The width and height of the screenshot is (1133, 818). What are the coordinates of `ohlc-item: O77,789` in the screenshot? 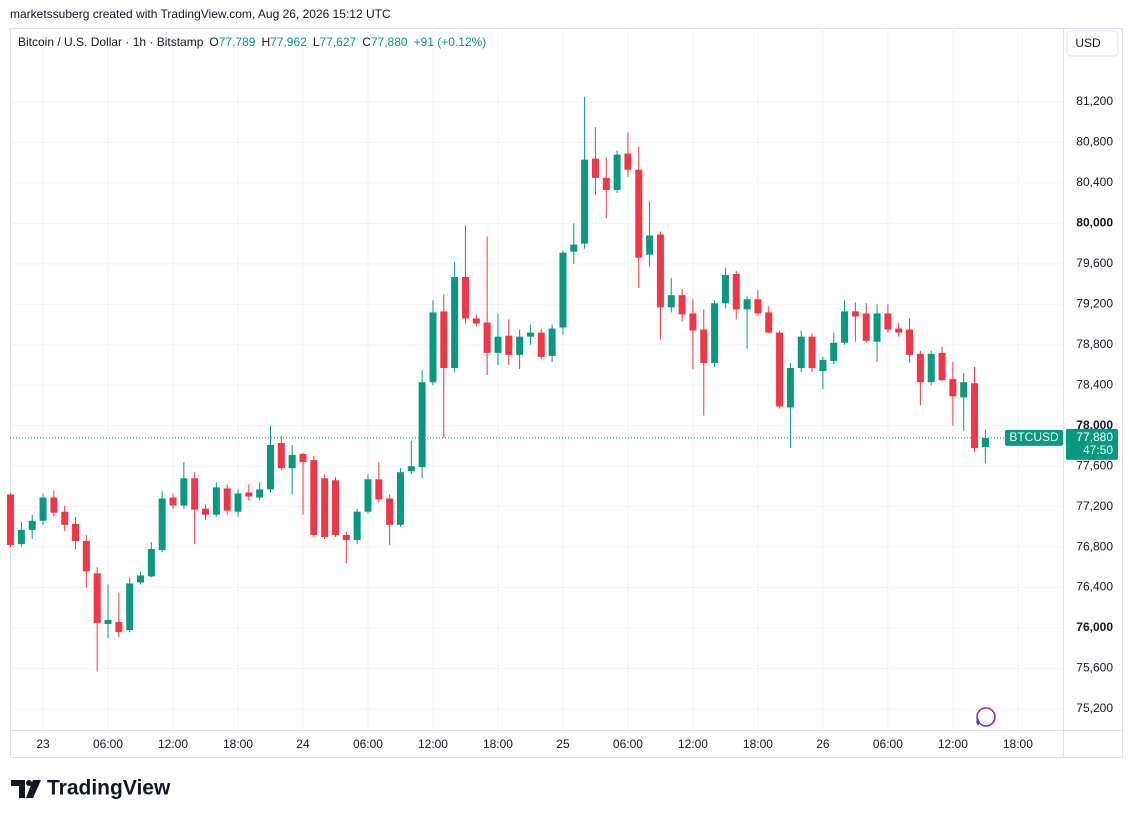 It's located at (232, 42).